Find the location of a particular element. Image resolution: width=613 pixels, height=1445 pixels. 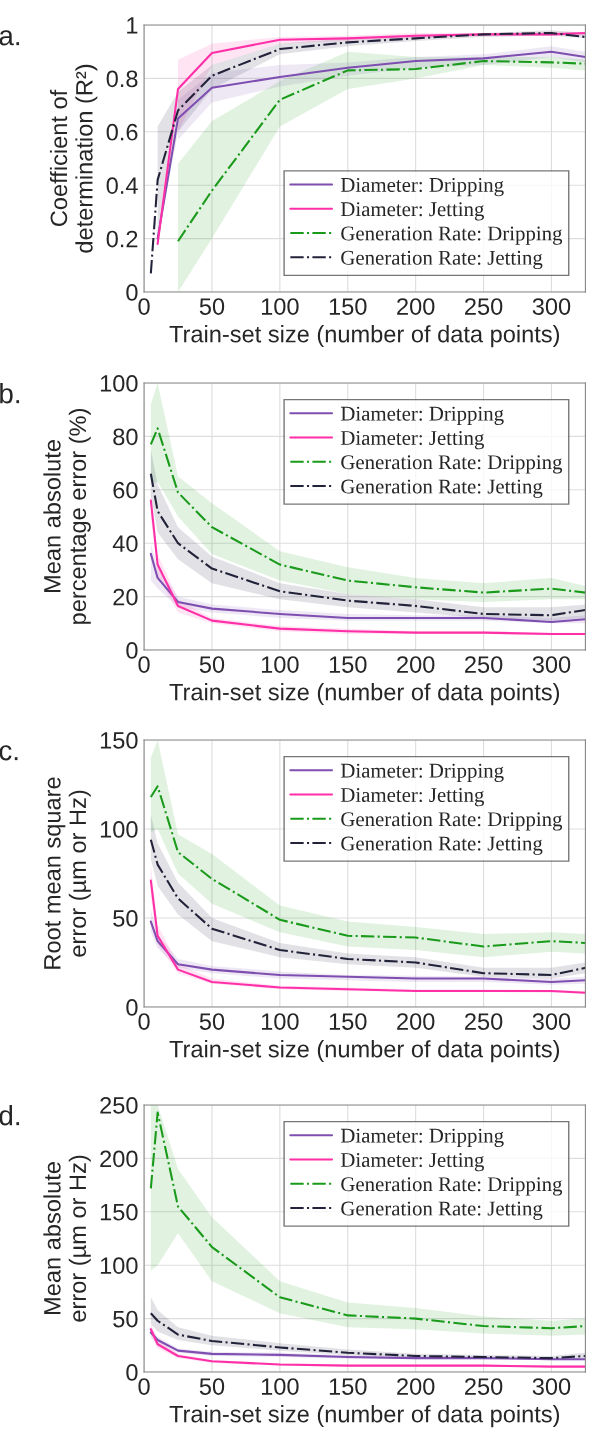

chart-title: d. is located at coordinates (10, 1115).